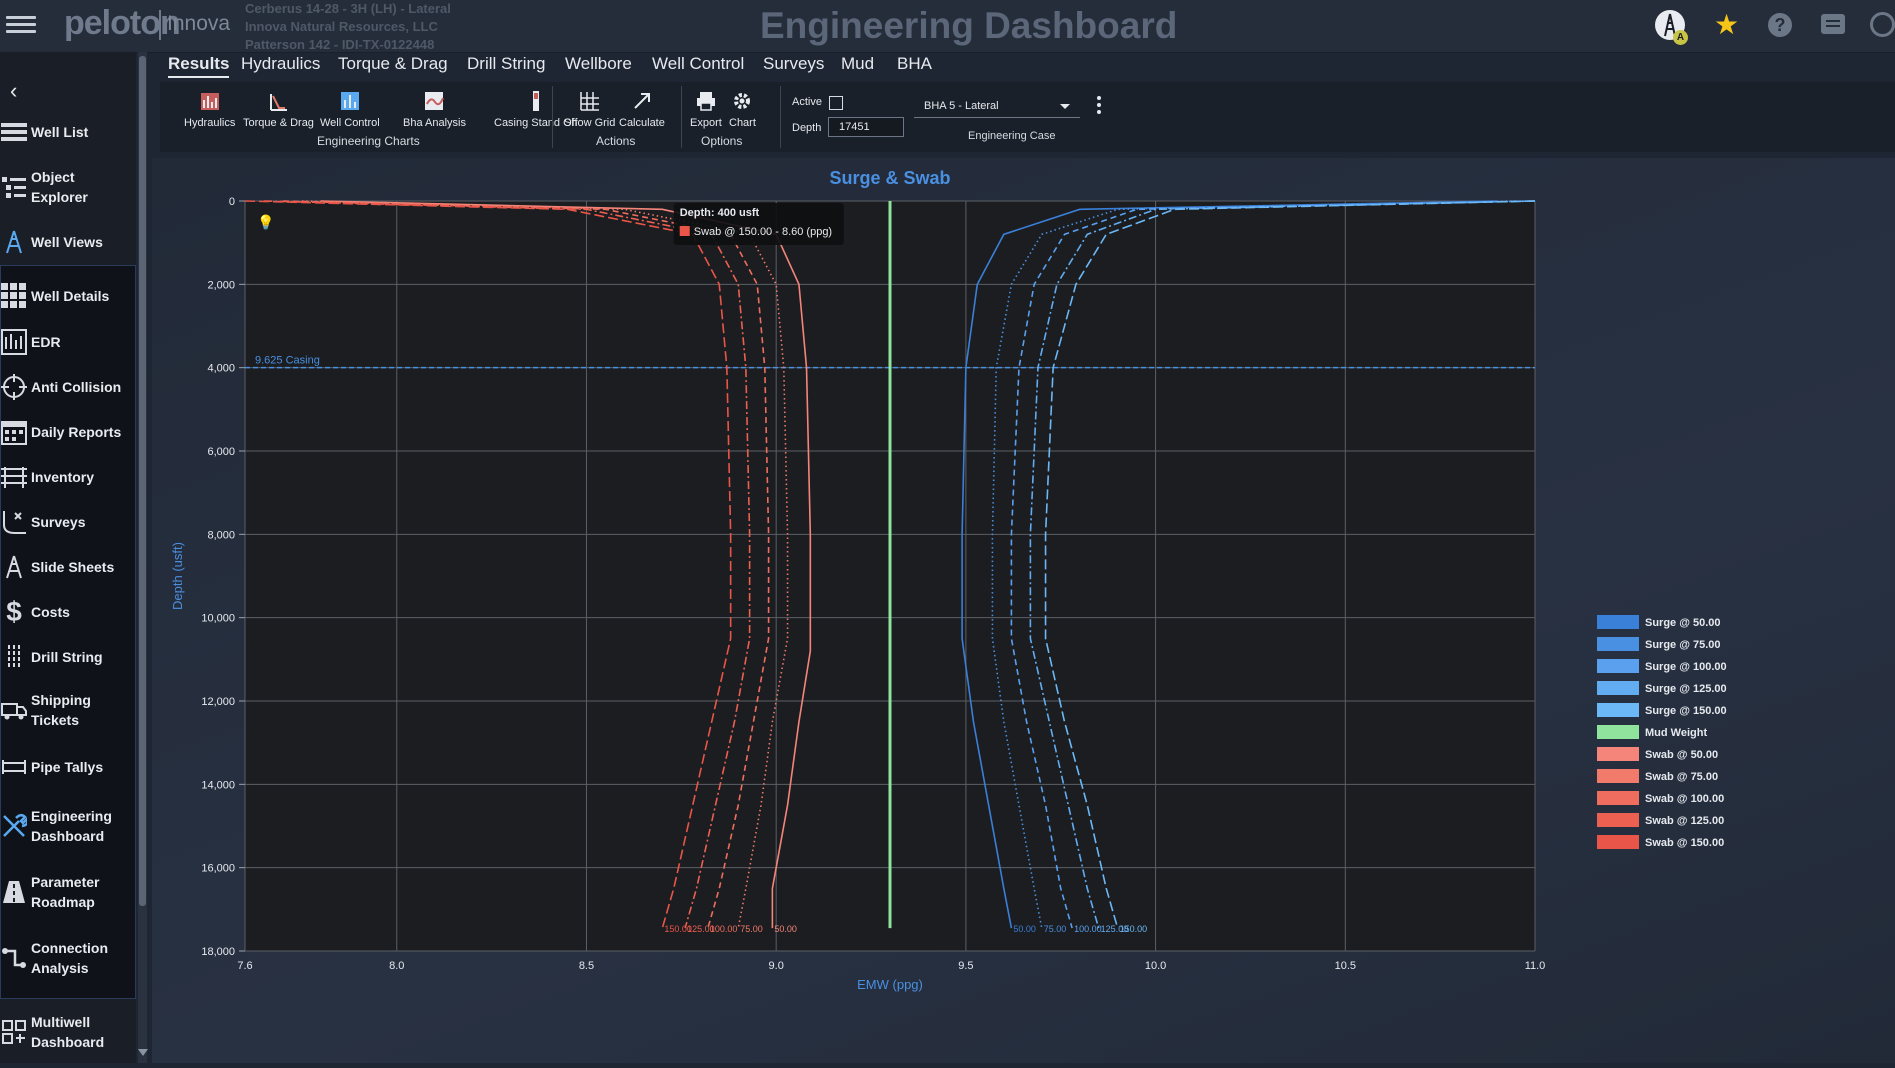 Image resolution: width=1895 pixels, height=1068 pixels. I want to click on sidebar-item-well-views: Well Views, so click(67, 242).